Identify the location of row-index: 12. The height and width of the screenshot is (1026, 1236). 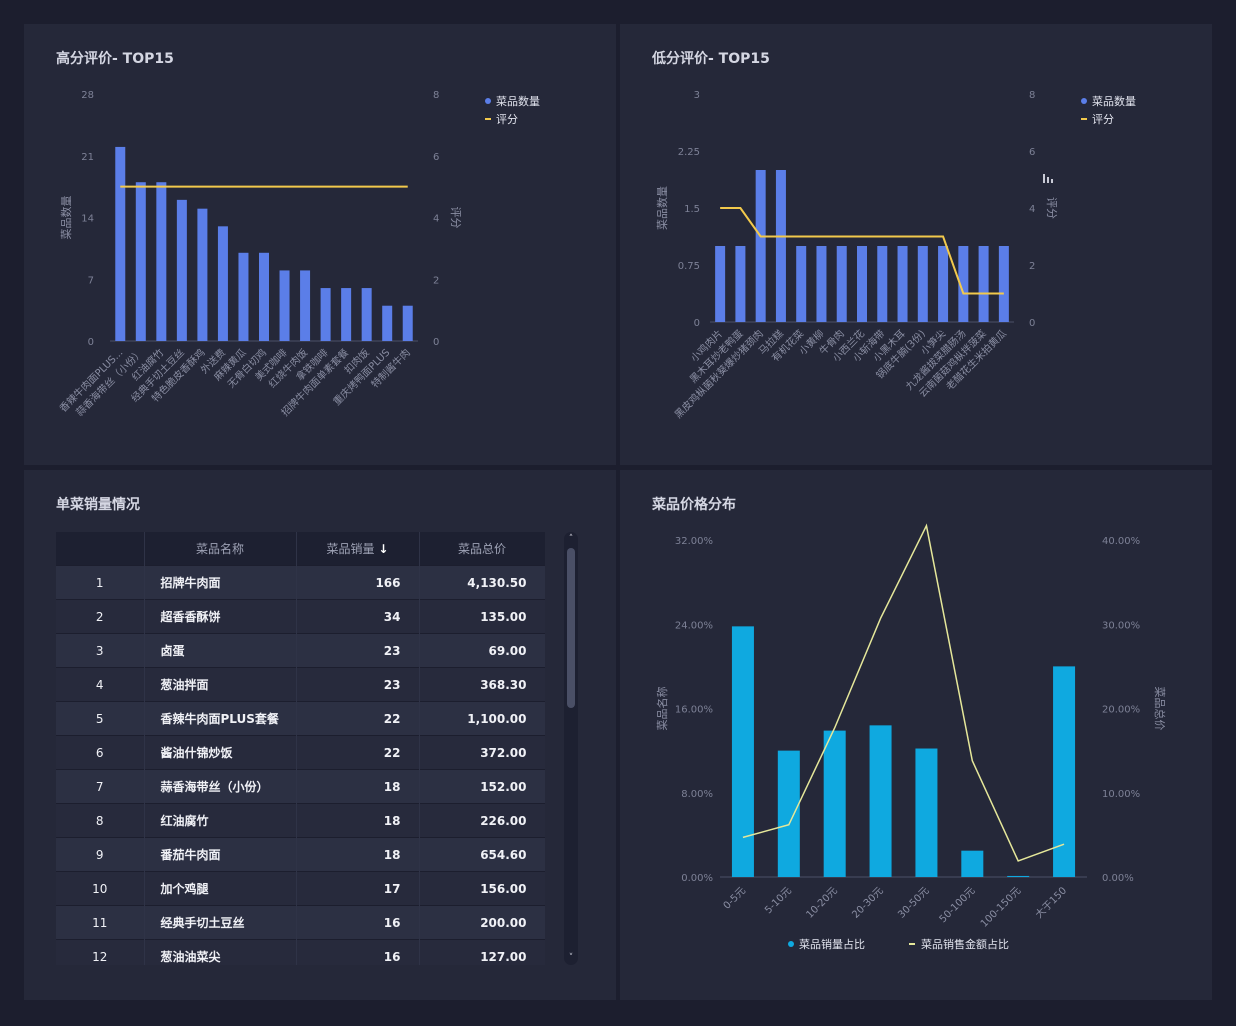
(100, 952).